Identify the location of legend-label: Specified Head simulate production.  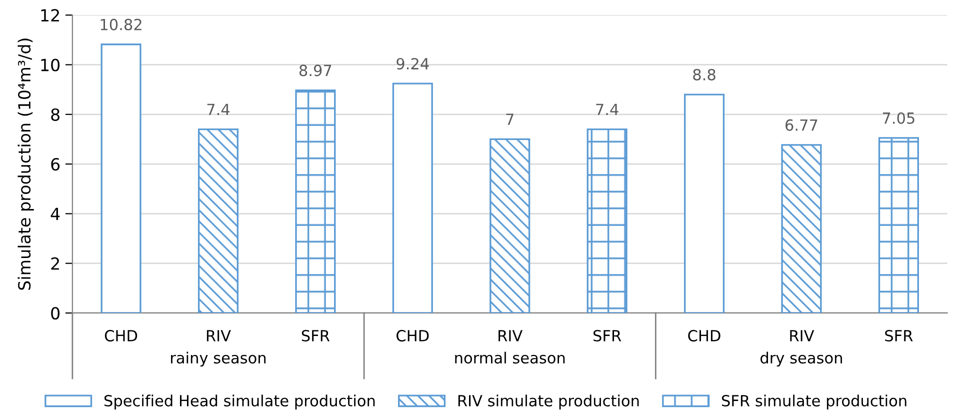
(239, 402).